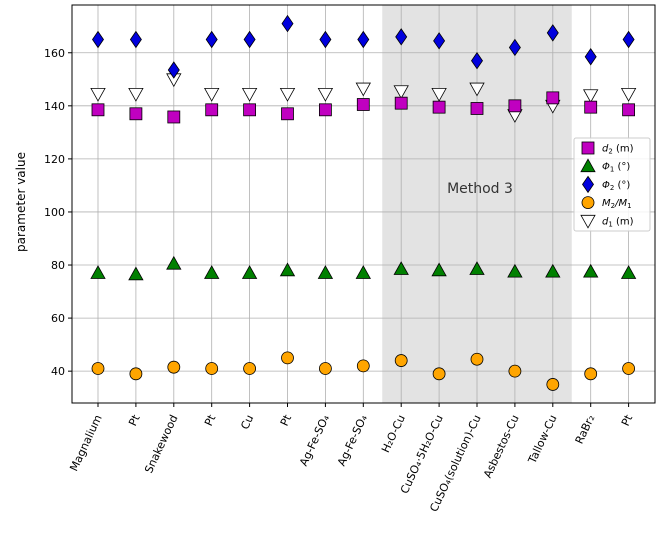 The height and width of the screenshot is (533, 667). What do you see at coordinates (21, 202) in the screenshot?
I see `y-axis-label: parameter value` at bounding box center [21, 202].